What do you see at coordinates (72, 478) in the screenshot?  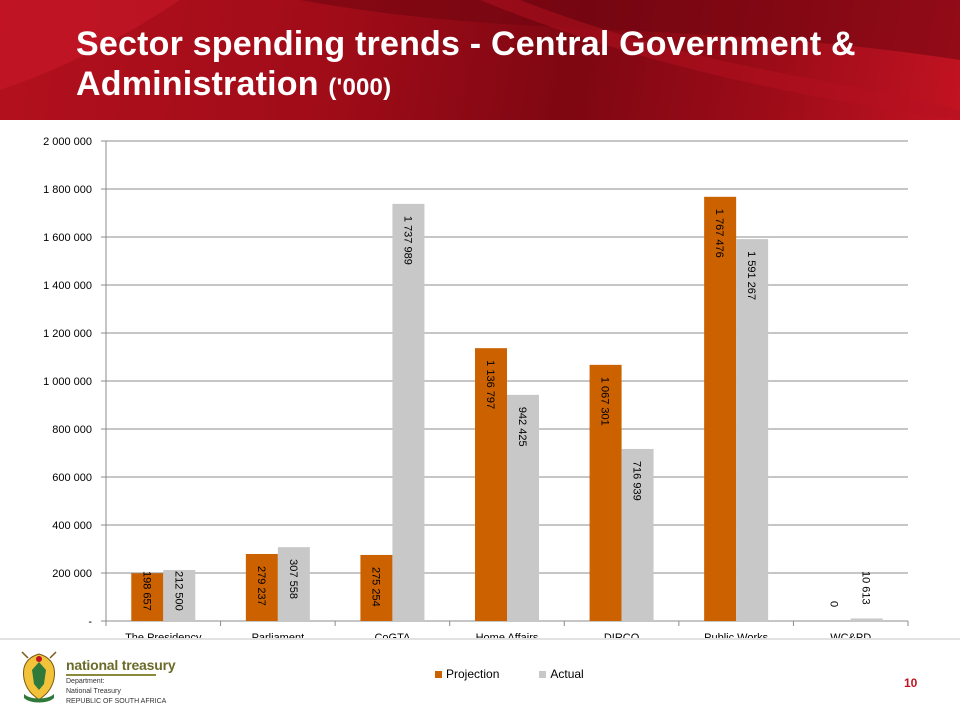 I see `y-tick-label: 600 000` at bounding box center [72, 478].